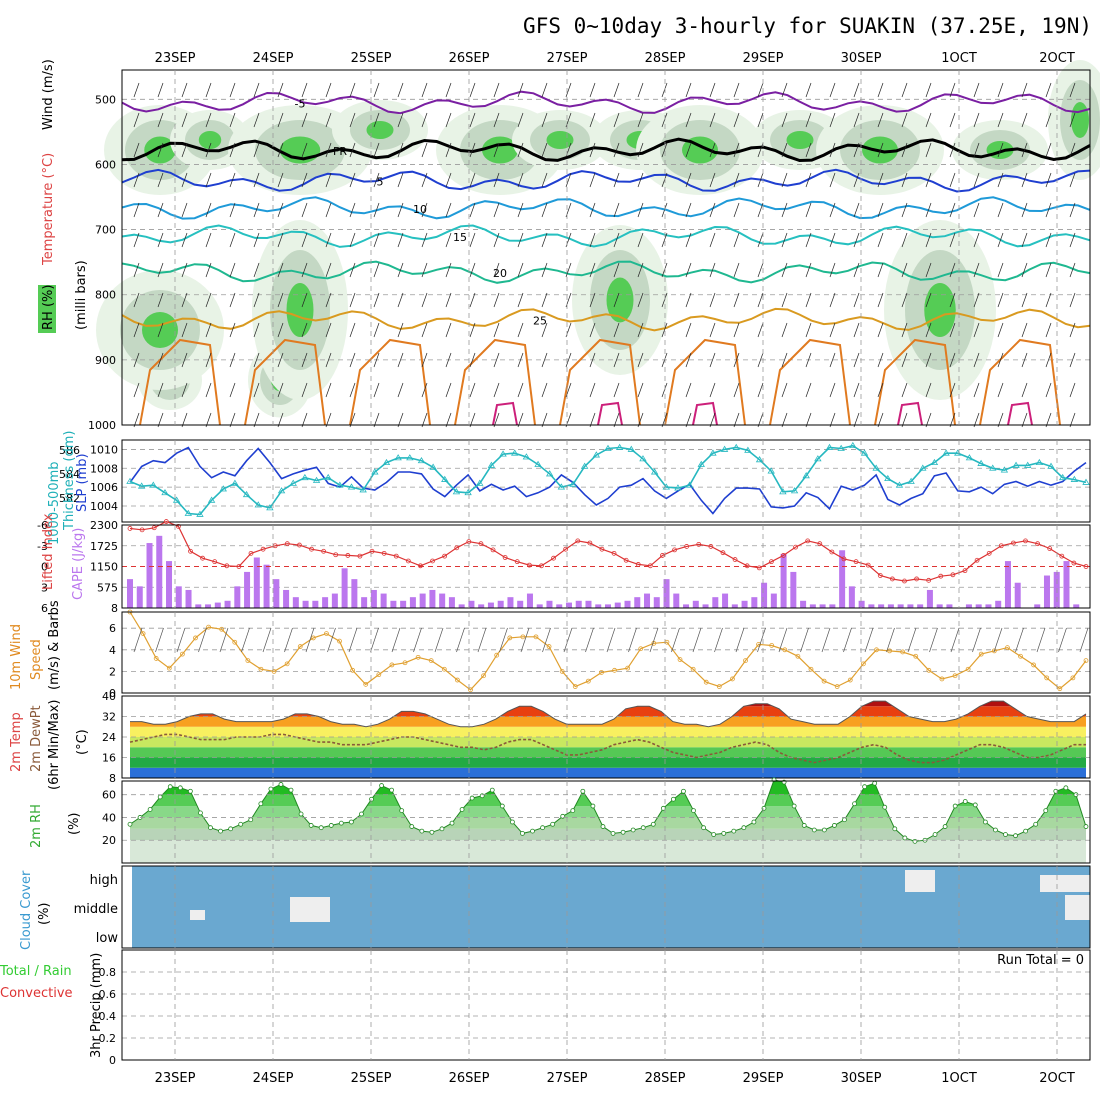 The image size is (1100, 1100). Describe the element at coordinates (505, 413) in the screenshot. I see `isotherm-35-curve` at that location.